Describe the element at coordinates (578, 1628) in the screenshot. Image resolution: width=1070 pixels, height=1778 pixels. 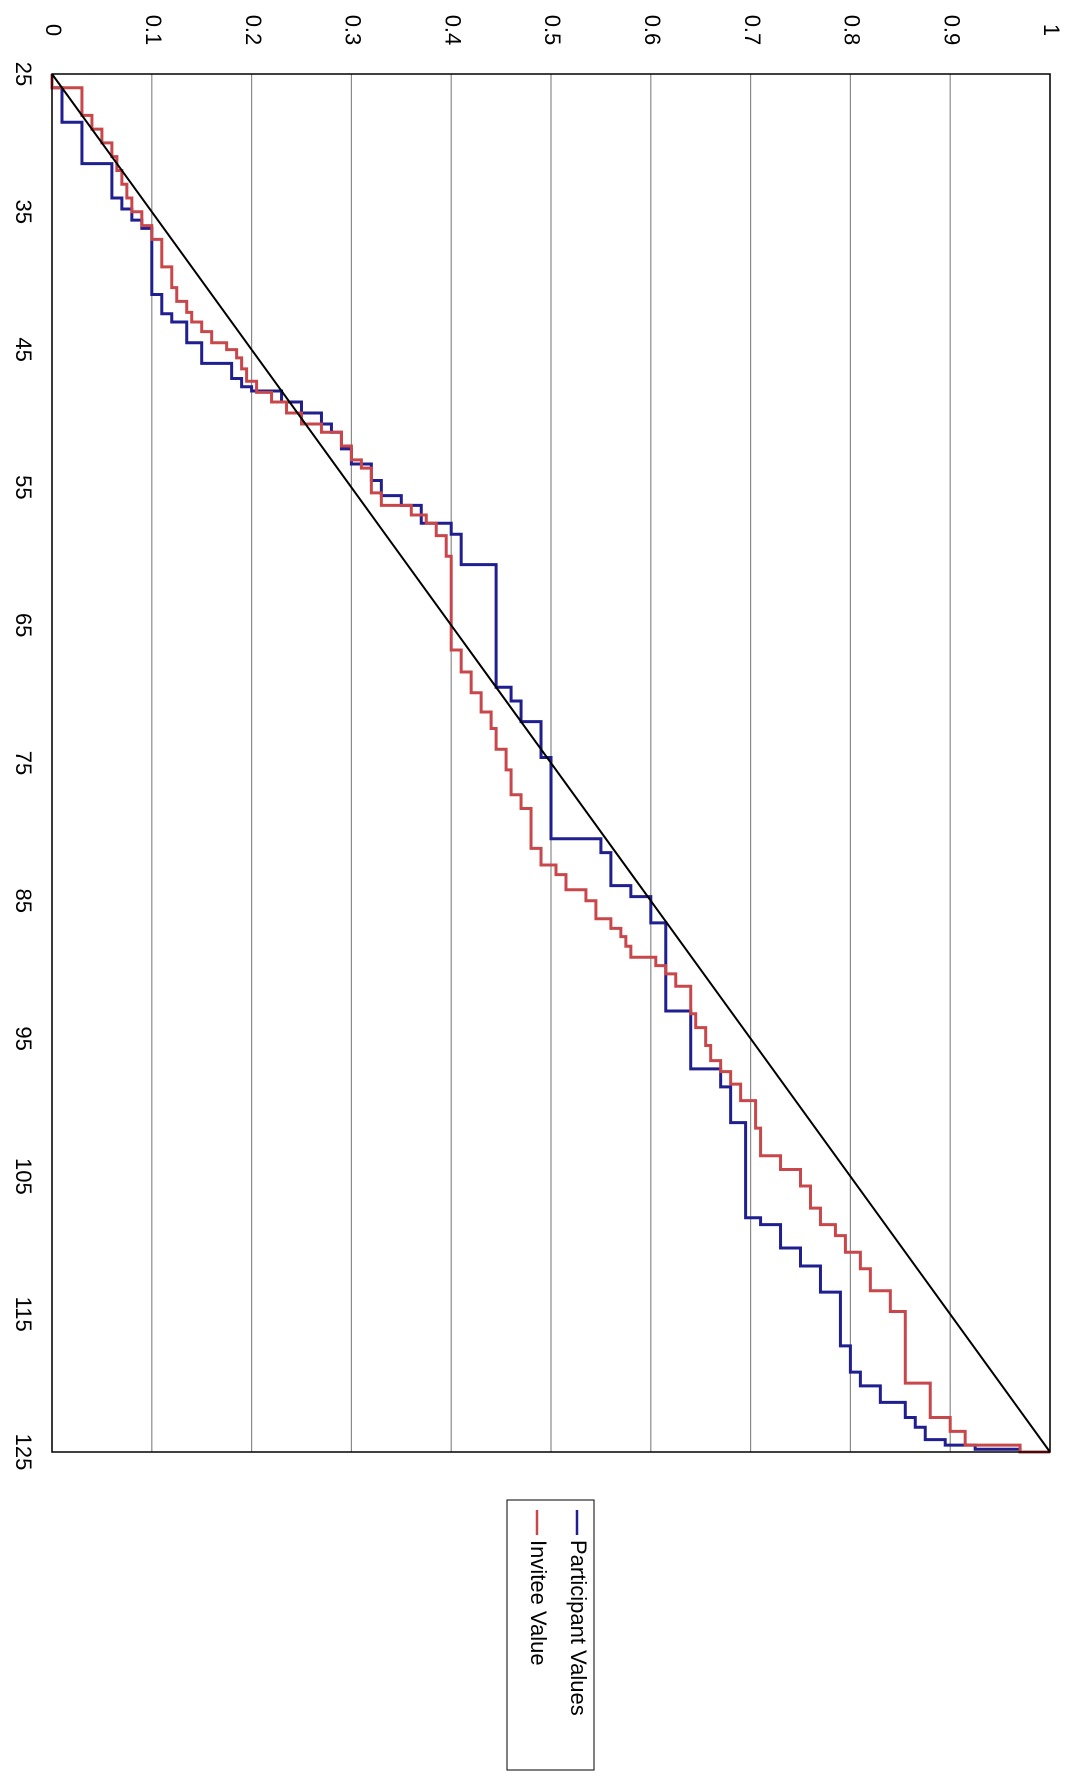
I see `legend-label-0: Participant Values` at that location.